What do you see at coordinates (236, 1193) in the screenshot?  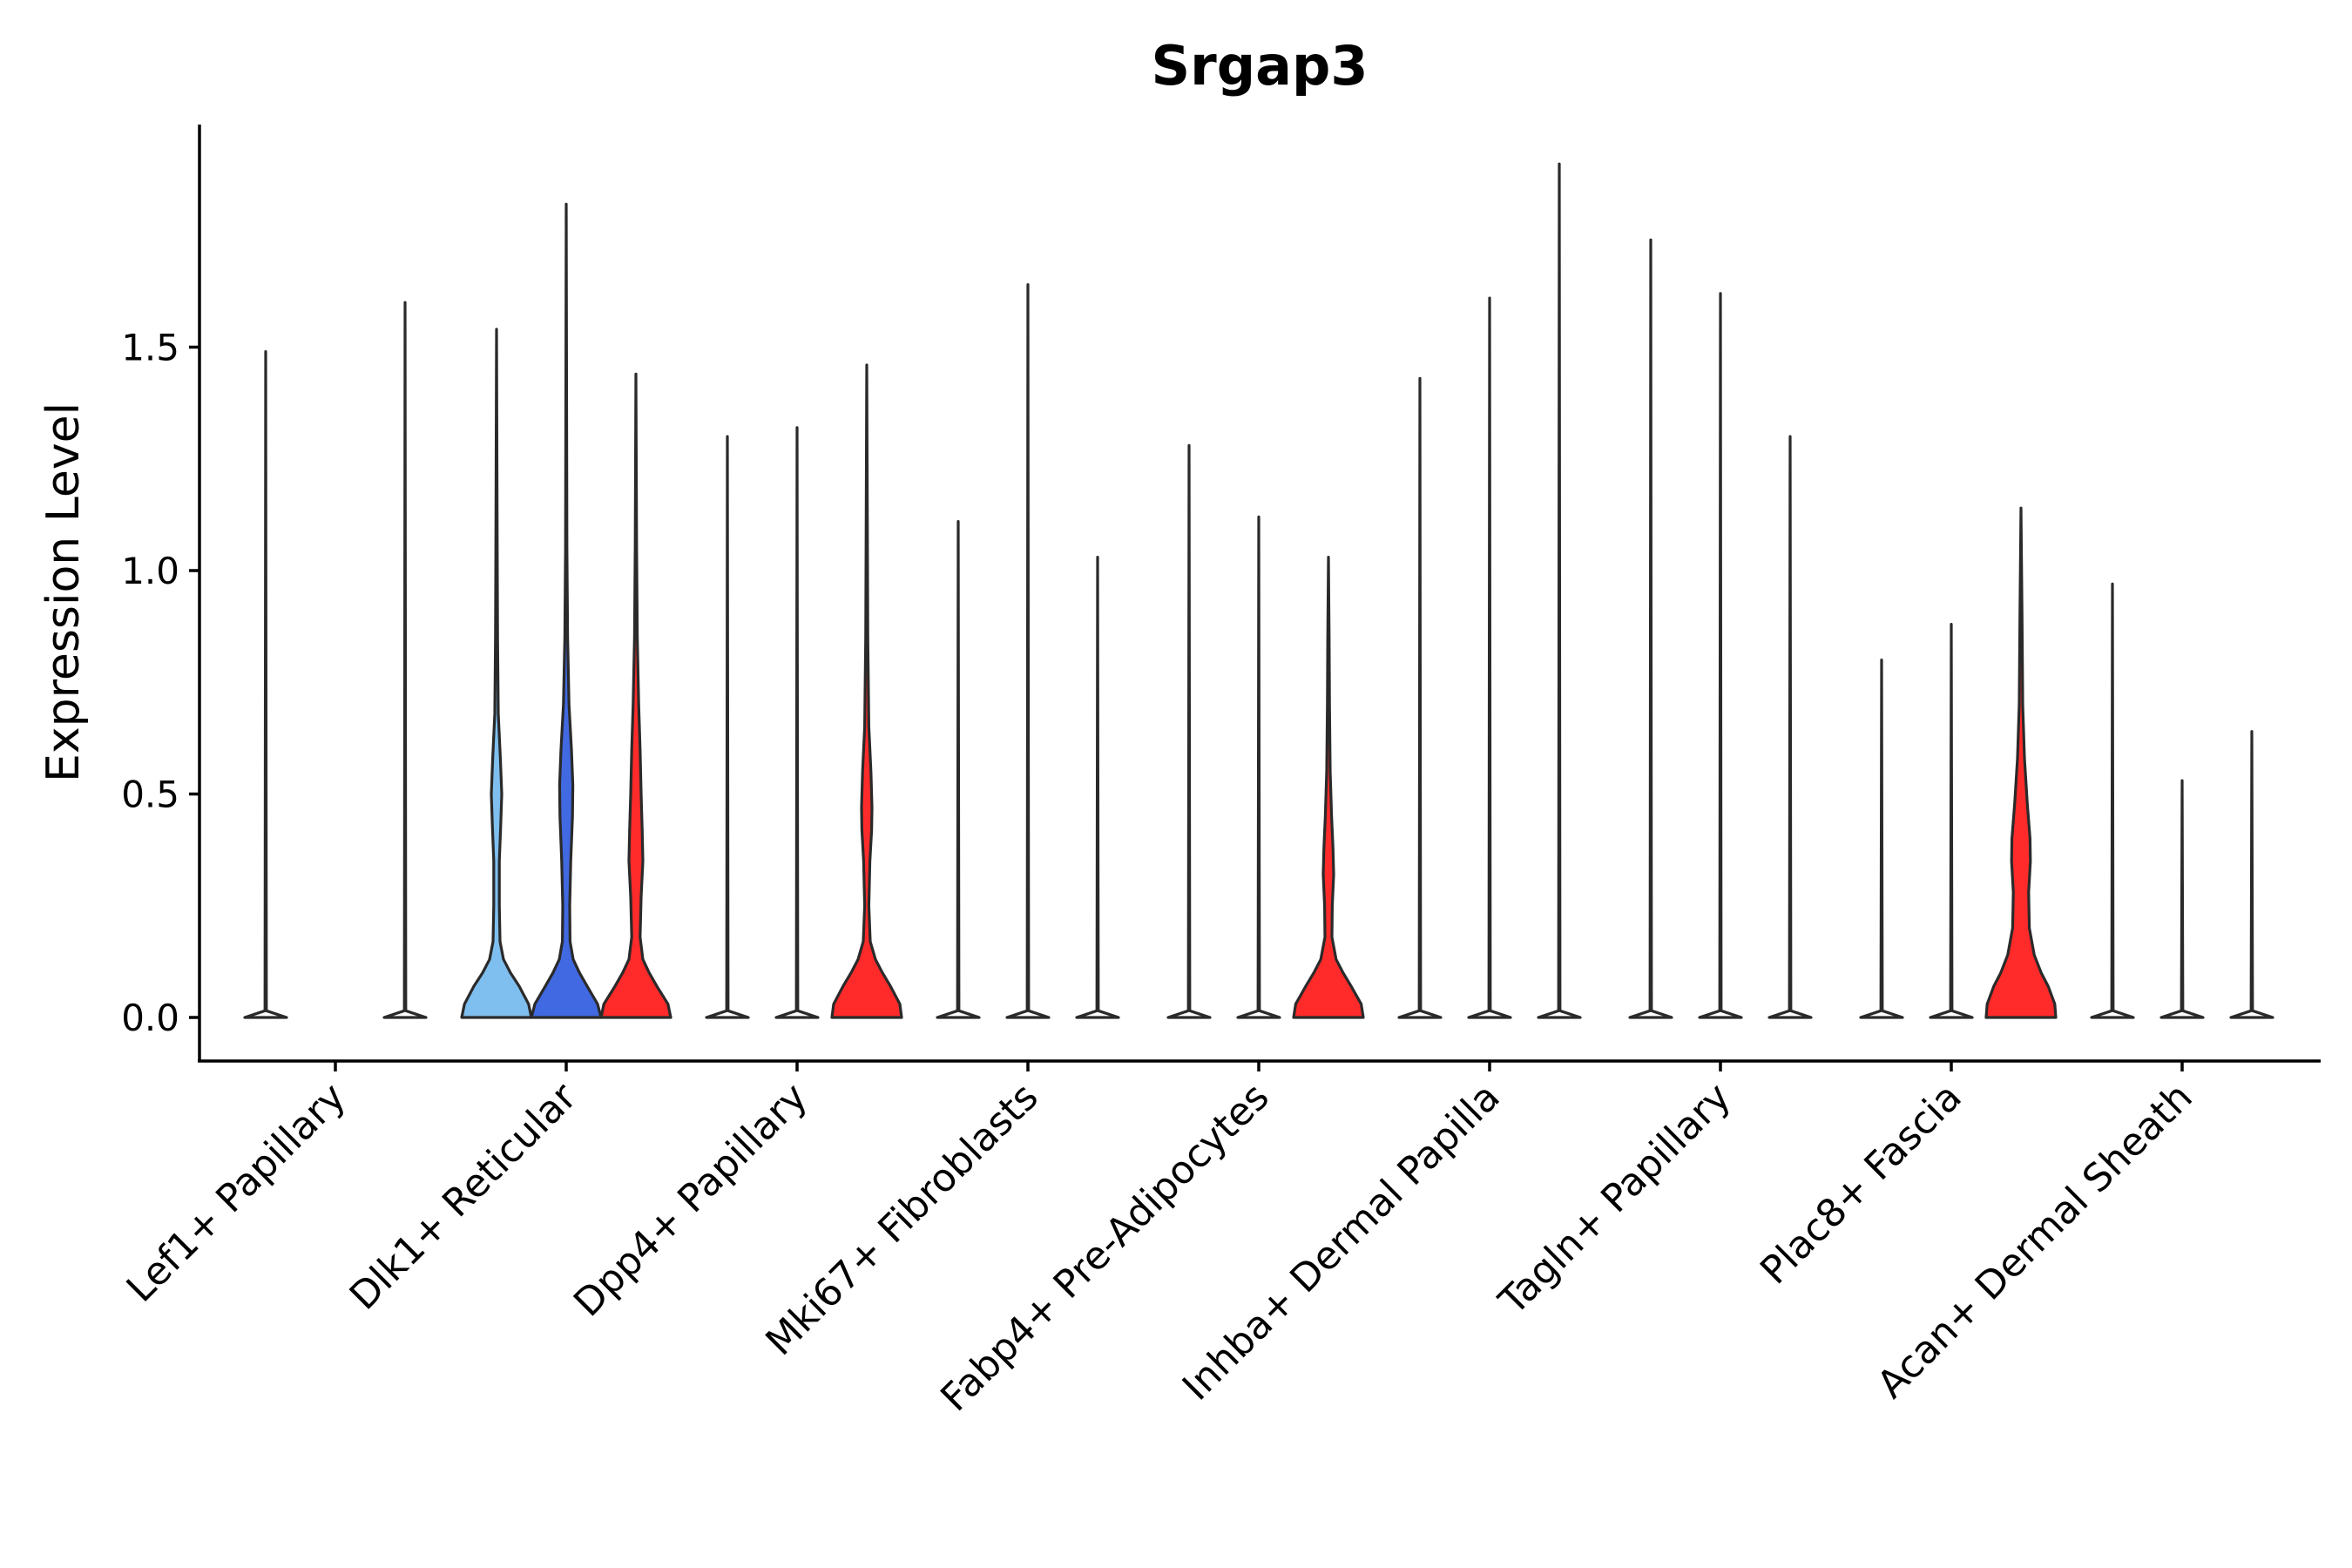 I see `x-tick-label: Lef1+ Papillary` at bounding box center [236, 1193].